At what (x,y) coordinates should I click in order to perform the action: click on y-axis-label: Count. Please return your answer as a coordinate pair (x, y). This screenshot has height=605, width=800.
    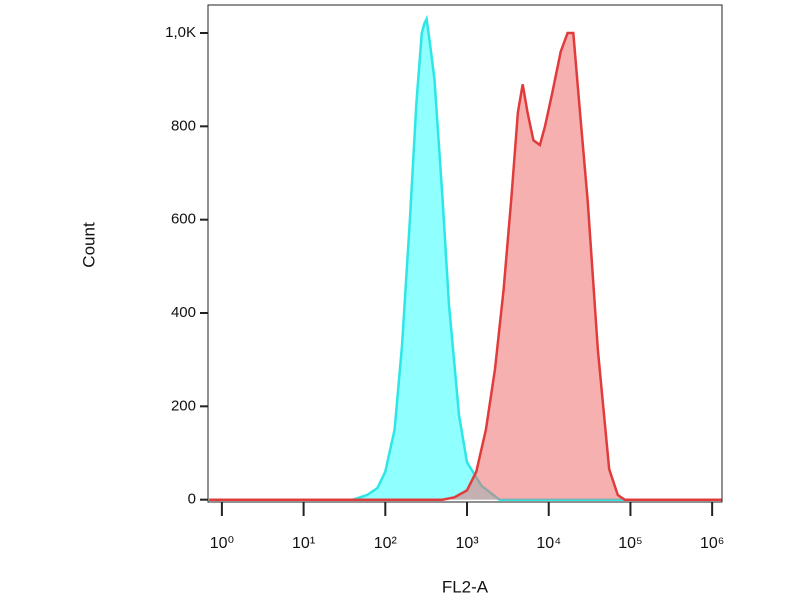
    Looking at the image, I should click on (88, 245).